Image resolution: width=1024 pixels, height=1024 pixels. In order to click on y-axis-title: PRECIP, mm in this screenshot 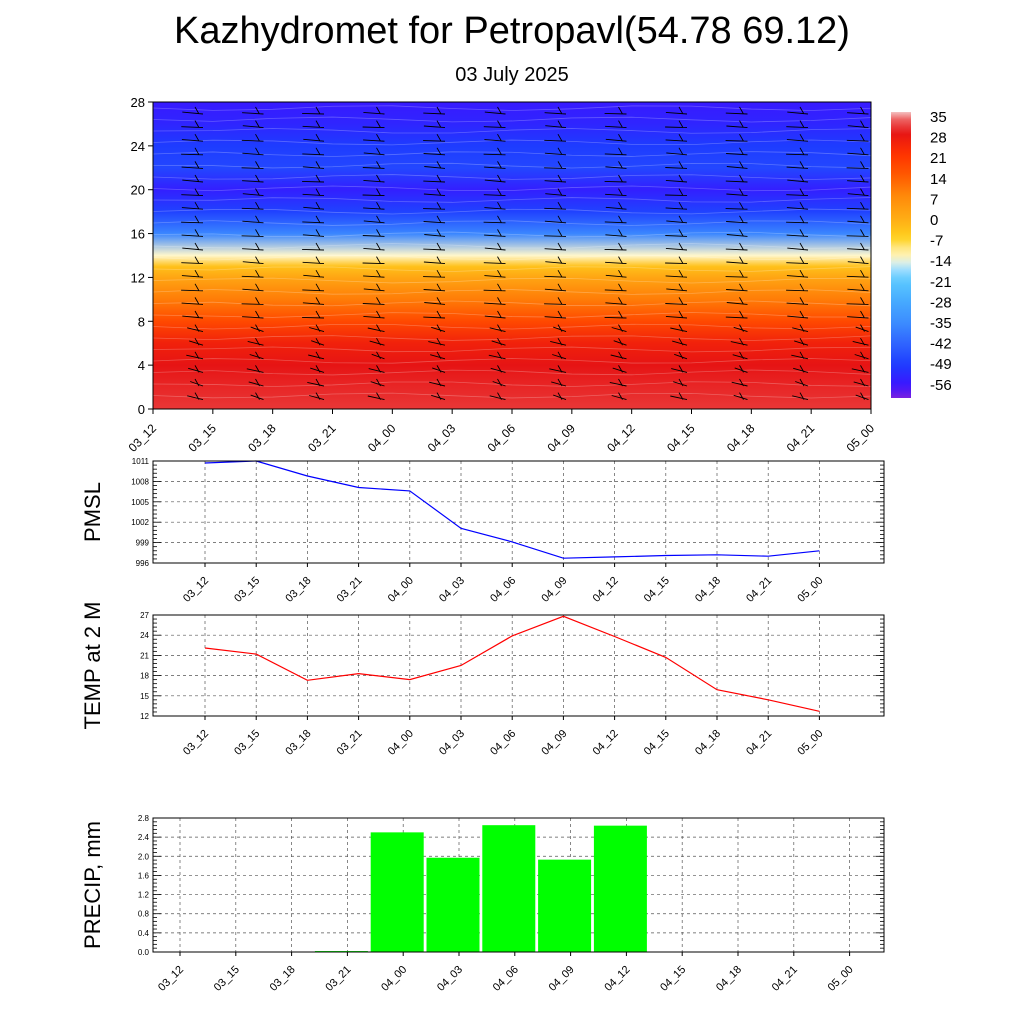, I will do `click(92, 885)`.